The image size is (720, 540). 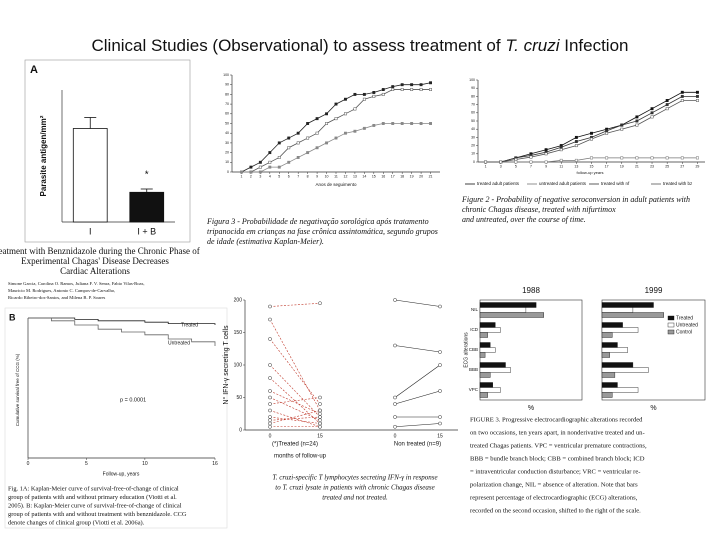 What do you see at coordinates (95, 261) in the screenshot?
I see `caption-line: Experimental Chagas' Disease Decreases` at bounding box center [95, 261].